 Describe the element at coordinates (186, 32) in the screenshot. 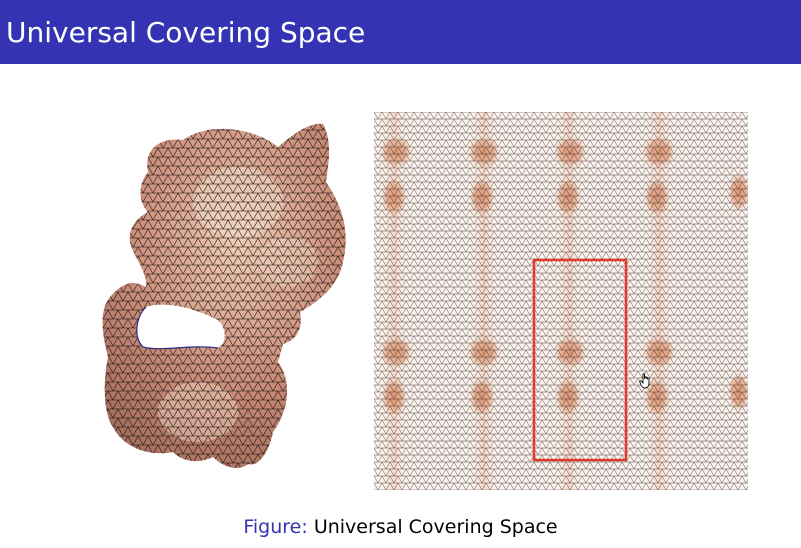

I see `slide-title: Universal Covering Space` at that location.